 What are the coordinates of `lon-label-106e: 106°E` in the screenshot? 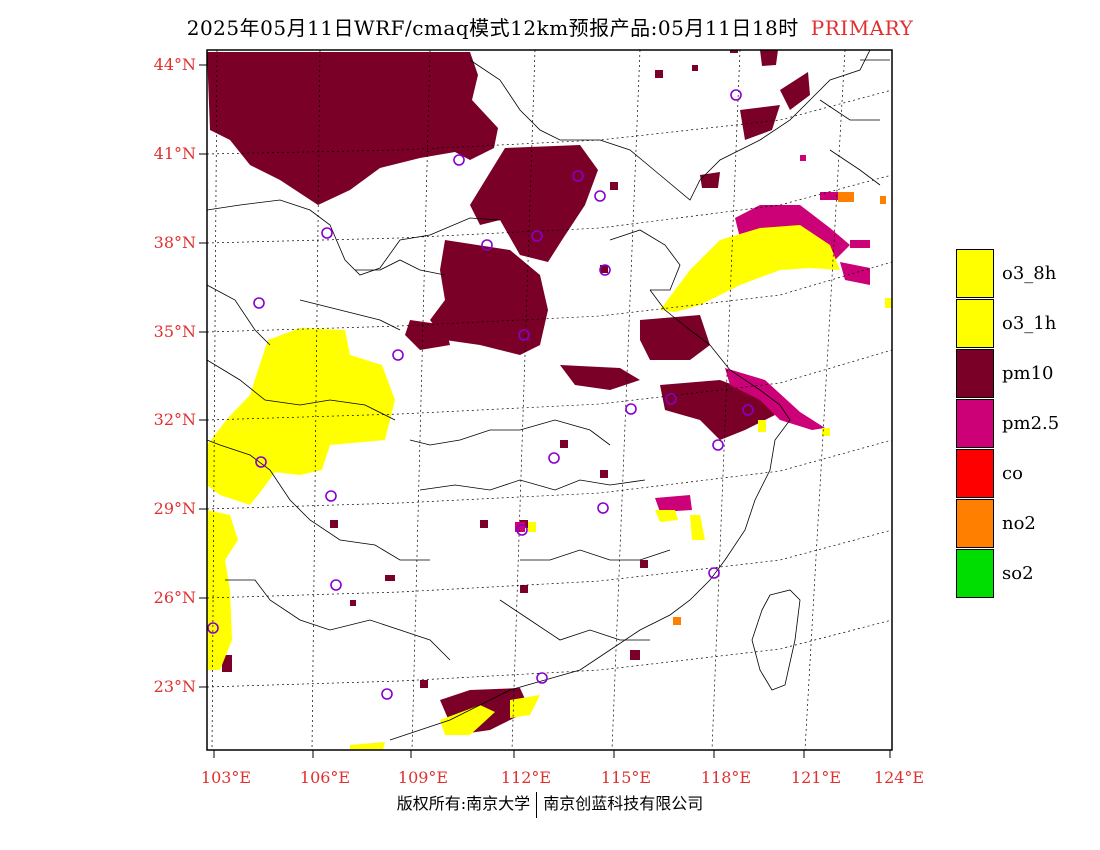 It's located at (325, 777).